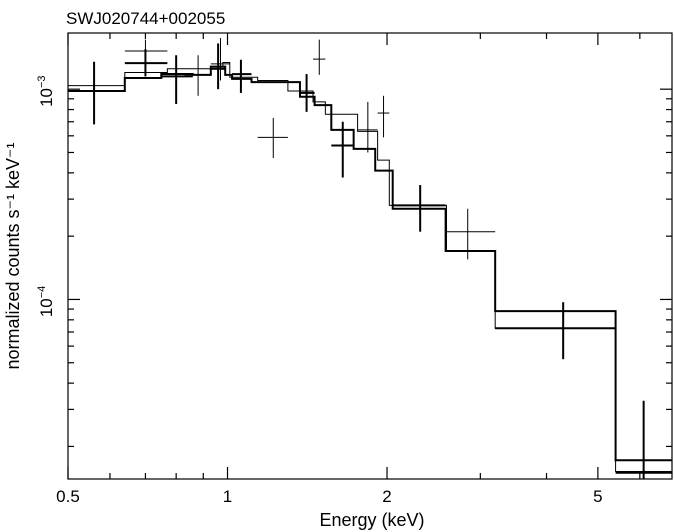  I want to click on x-tick-label: 2, so click(386, 496).